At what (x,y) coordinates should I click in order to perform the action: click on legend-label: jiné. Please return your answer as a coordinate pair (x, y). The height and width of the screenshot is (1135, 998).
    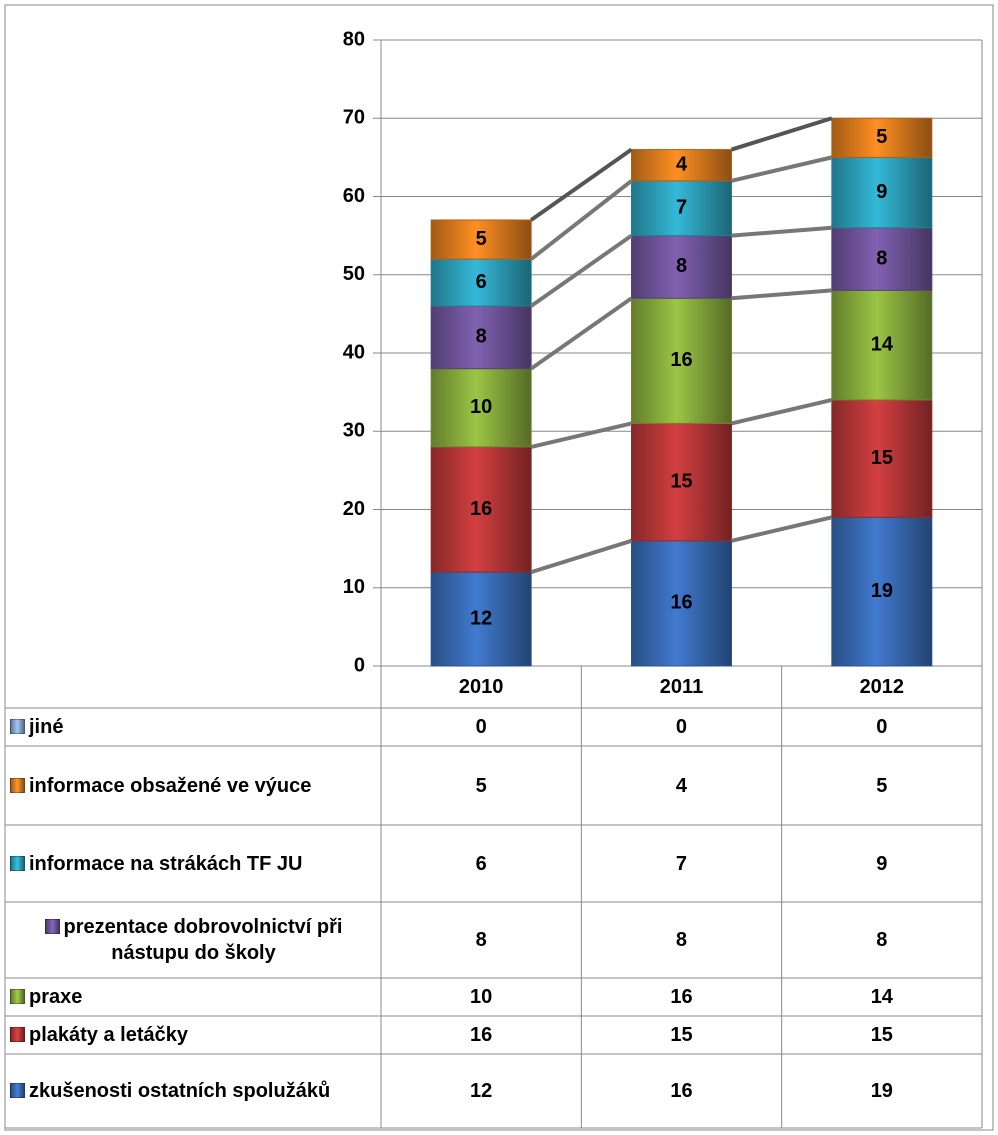
    Looking at the image, I should click on (36, 727).